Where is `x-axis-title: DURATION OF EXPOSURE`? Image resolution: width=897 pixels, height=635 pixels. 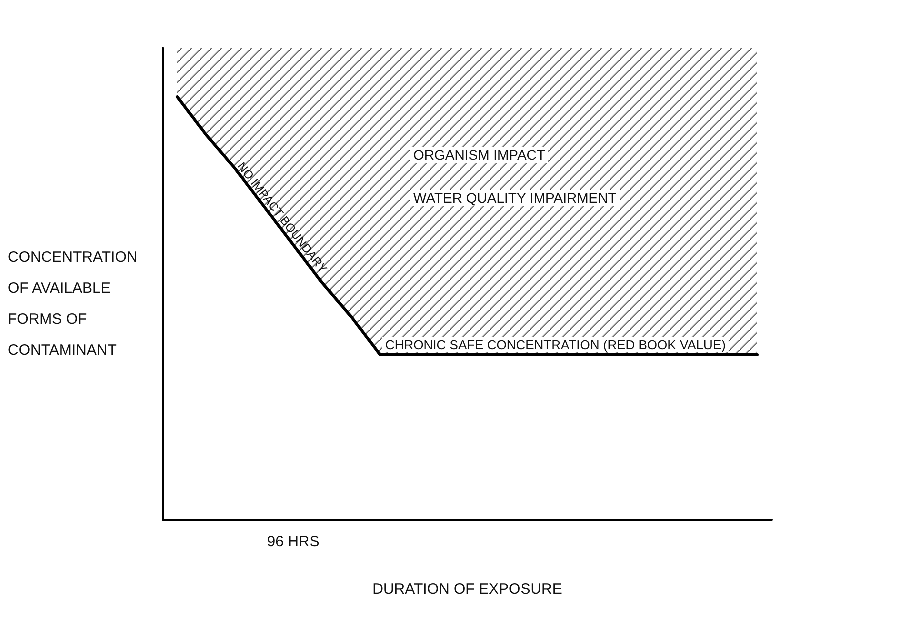 x-axis-title: DURATION OF EXPOSURE is located at coordinates (467, 589).